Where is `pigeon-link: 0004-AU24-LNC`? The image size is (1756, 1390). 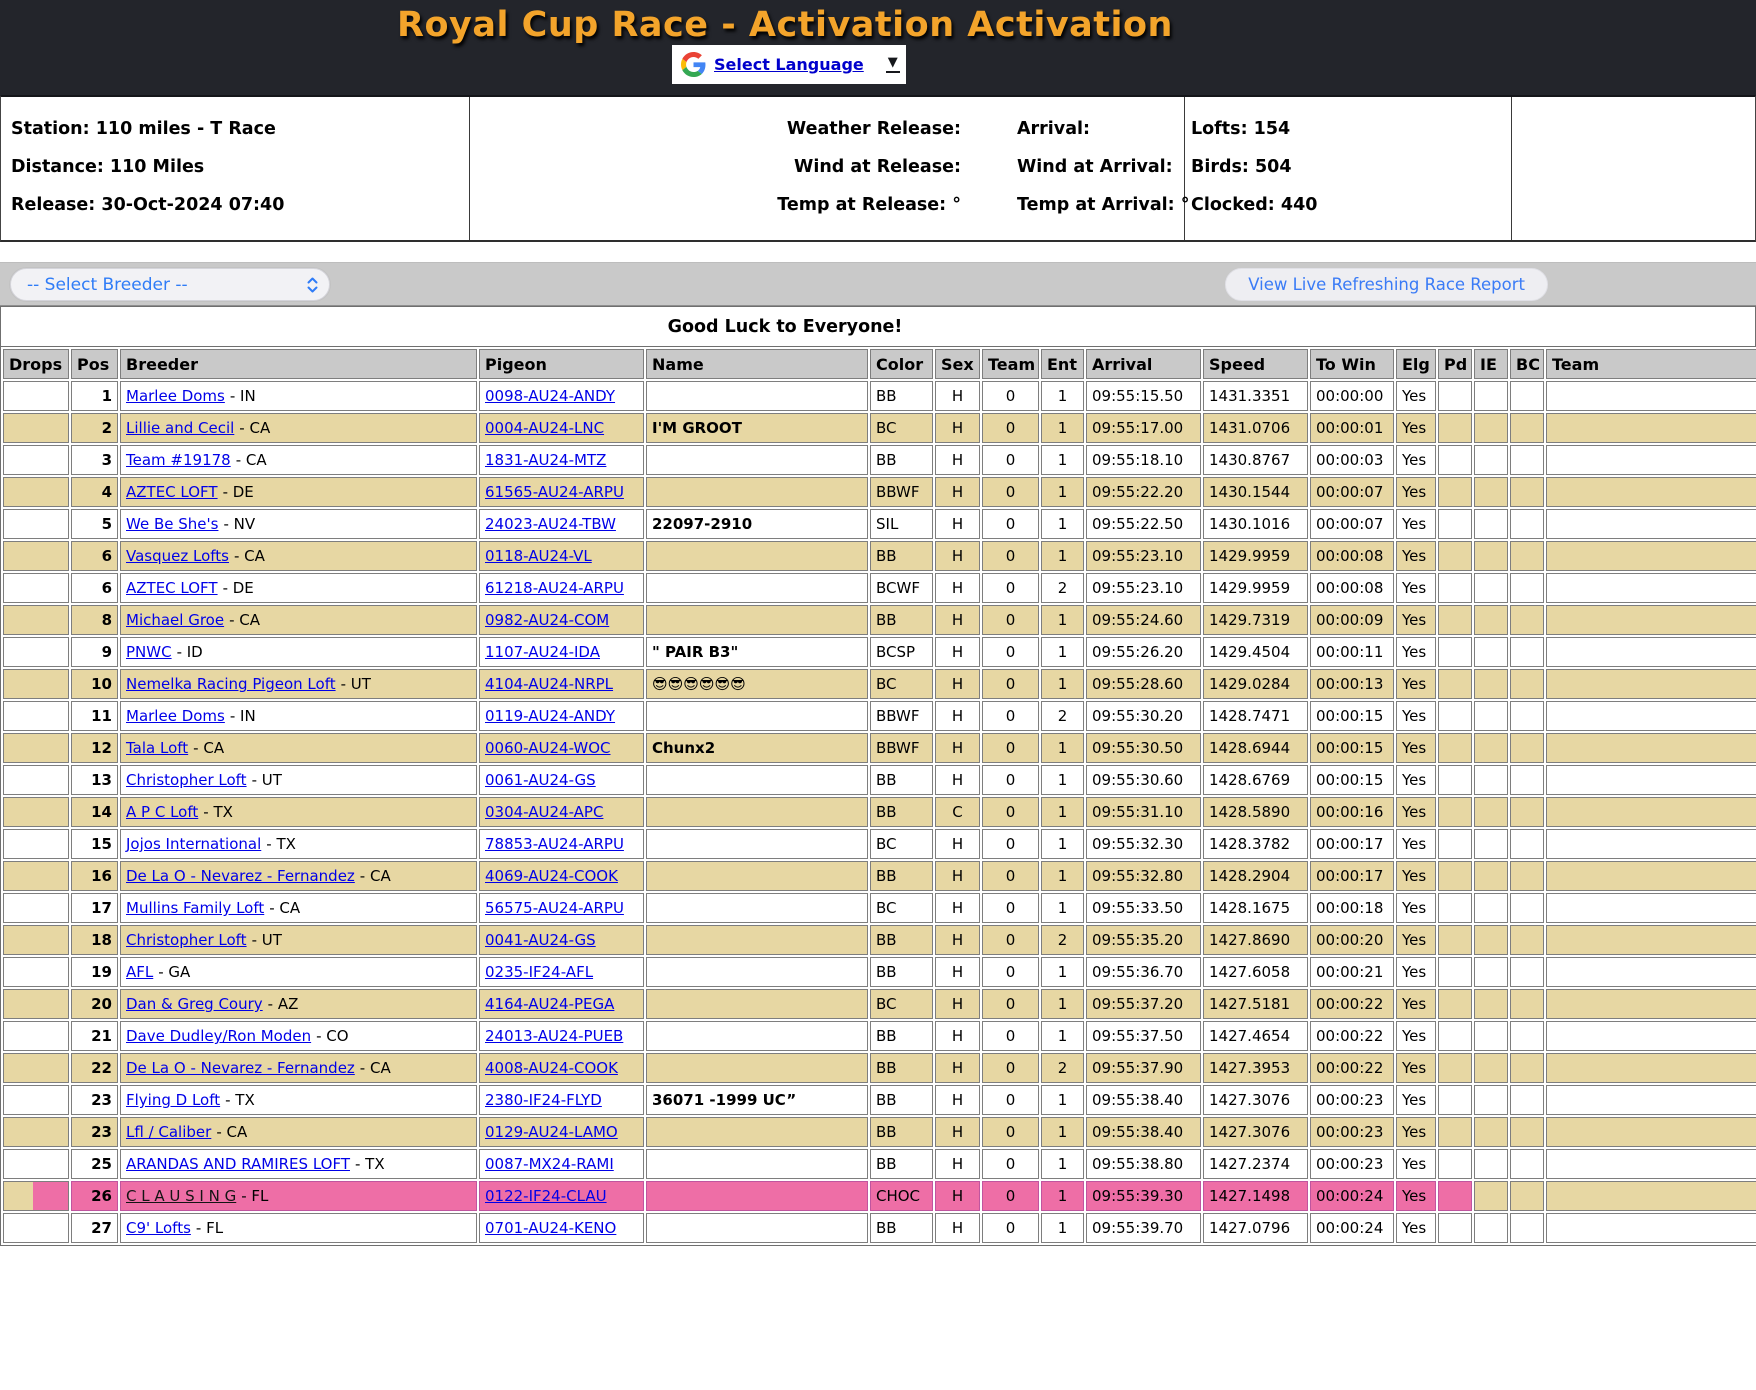 pigeon-link: 0004-AU24-LNC is located at coordinates (545, 428).